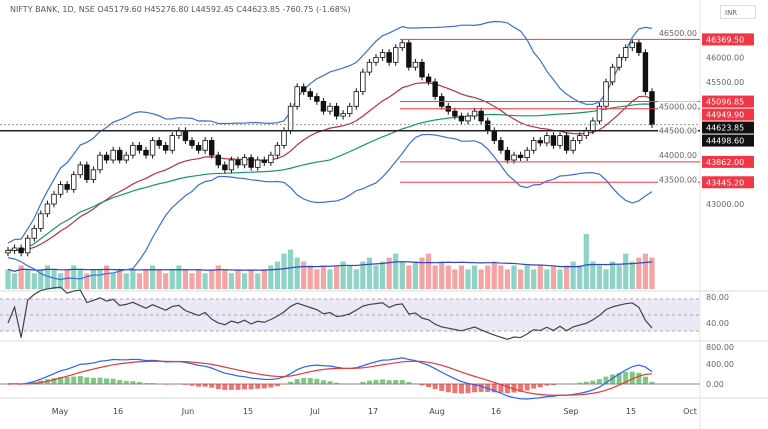 The height and width of the screenshot is (429, 768). Describe the element at coordinates (725, 128) in the screenshot. I see `price-label: 44623.85` at that location.